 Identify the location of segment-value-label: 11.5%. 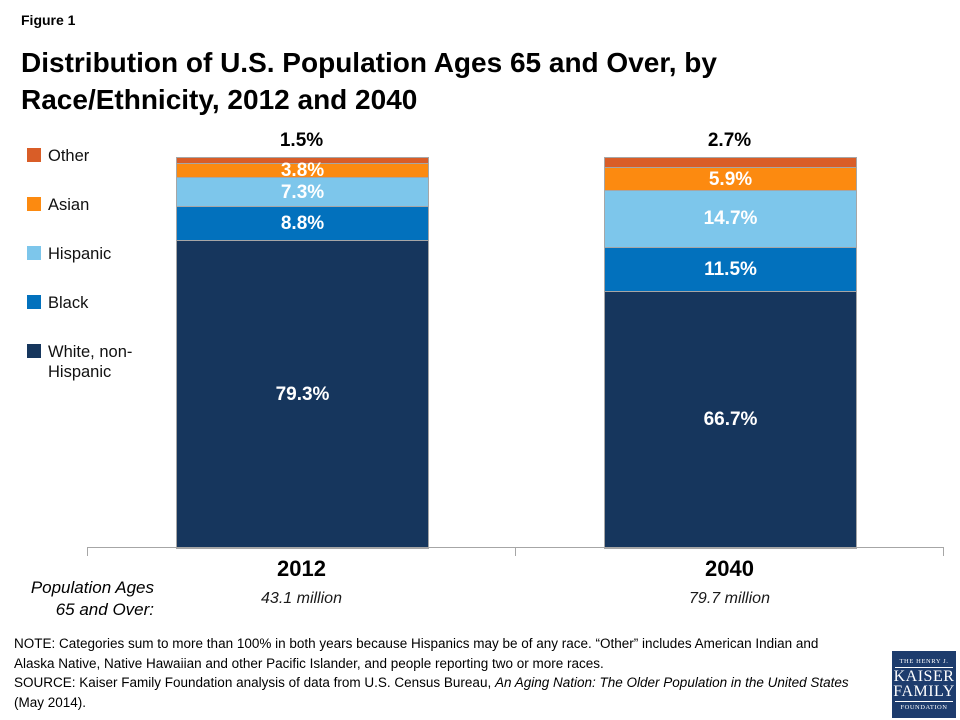
(730, 269).